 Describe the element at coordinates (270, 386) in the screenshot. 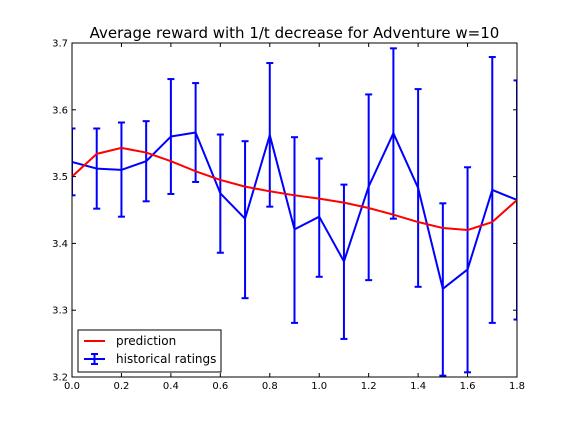

I see `x-tick-label: 0.8` at that location.